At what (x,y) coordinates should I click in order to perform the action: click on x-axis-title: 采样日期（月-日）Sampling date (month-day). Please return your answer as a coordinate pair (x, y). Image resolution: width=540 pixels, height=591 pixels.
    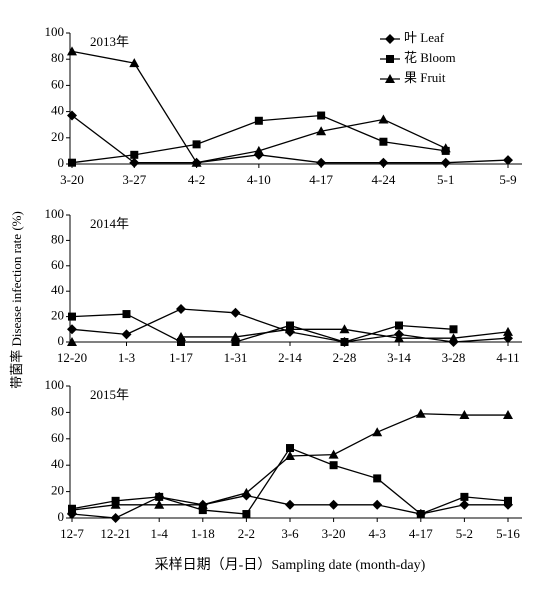
    Looking at the image, I should click on (290, 565).